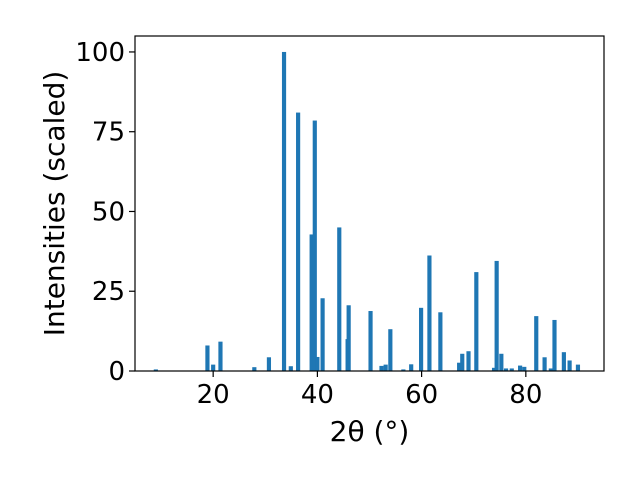 The image size is (640, 480). Describe the element at coordinates (116, 372) in the screenshot. I see `y-tick-label: 0` at that location.